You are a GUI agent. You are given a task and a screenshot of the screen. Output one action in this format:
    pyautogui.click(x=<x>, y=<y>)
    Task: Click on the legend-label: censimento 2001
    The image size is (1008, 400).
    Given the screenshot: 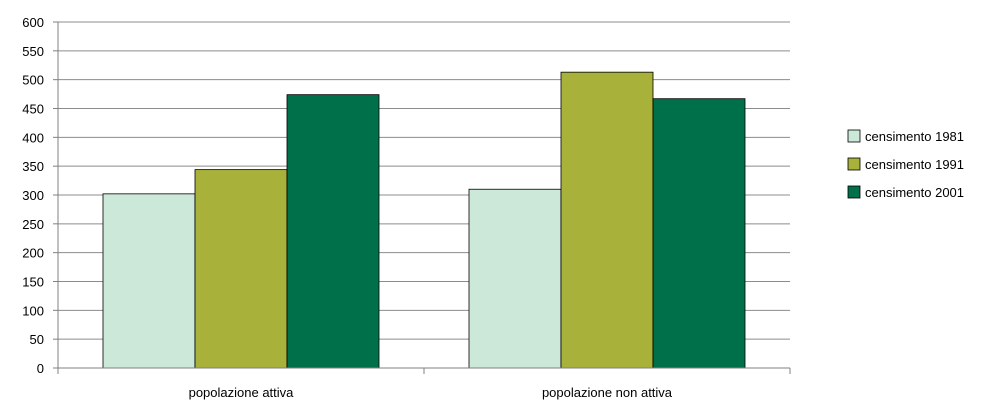 What is the action you would take?
    pyautogui.click(x=914, y=192)
    